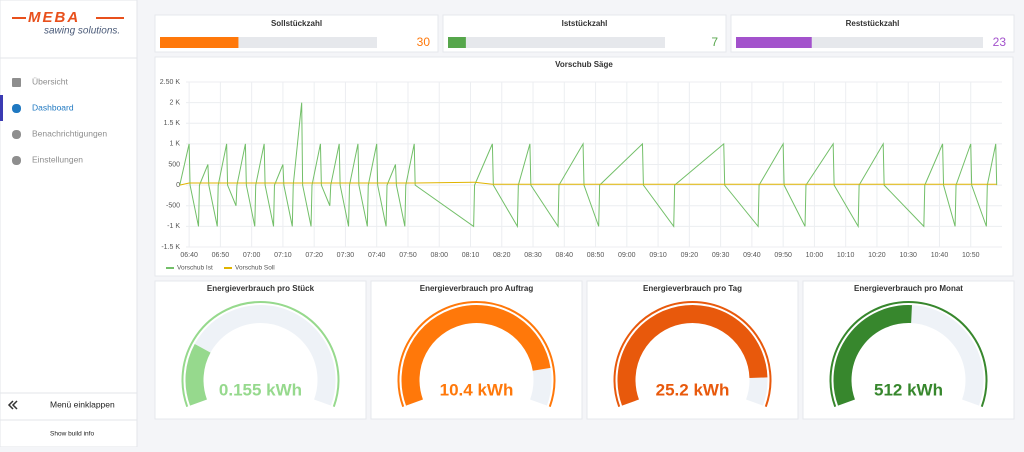  Describe the element at coordinates (971, 255) in the screenshot. I see `x-tick-label: 10:50` at that location.